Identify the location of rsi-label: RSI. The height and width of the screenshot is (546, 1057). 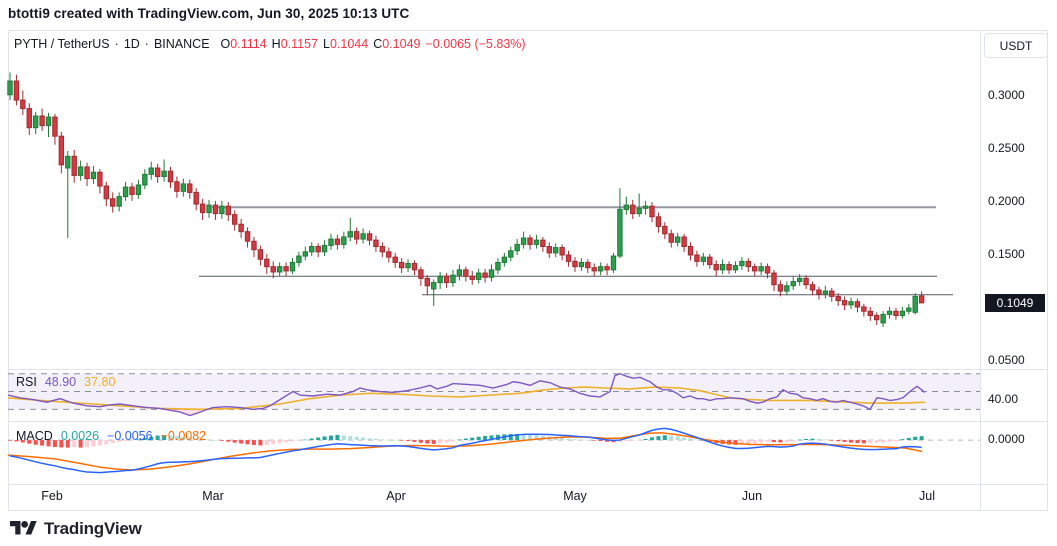
(26, 382).